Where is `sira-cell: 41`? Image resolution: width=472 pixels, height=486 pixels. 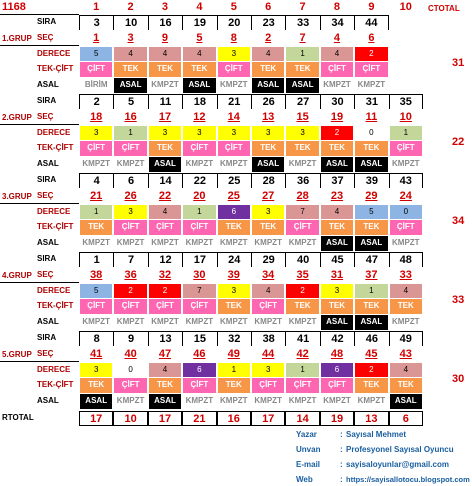
sira-cell: 41 is located at coordinates (302, 338).